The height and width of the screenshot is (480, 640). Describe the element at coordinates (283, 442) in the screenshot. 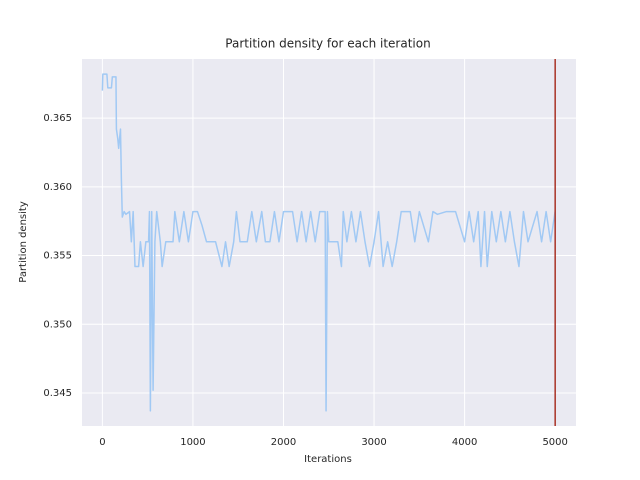

I see `x-tick-label: 2000` at that location.